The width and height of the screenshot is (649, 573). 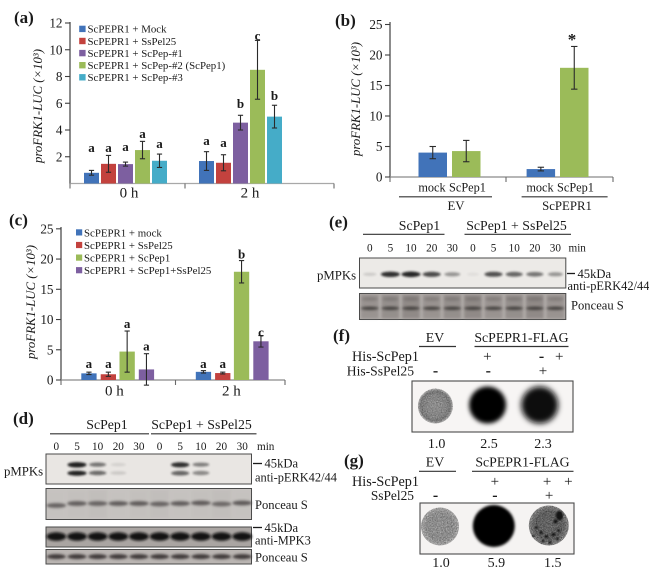 What do you see at coordinates (23, 472) in the screenshot?
I see `svg-text: pMPKs` at bounding box center [23, 472].